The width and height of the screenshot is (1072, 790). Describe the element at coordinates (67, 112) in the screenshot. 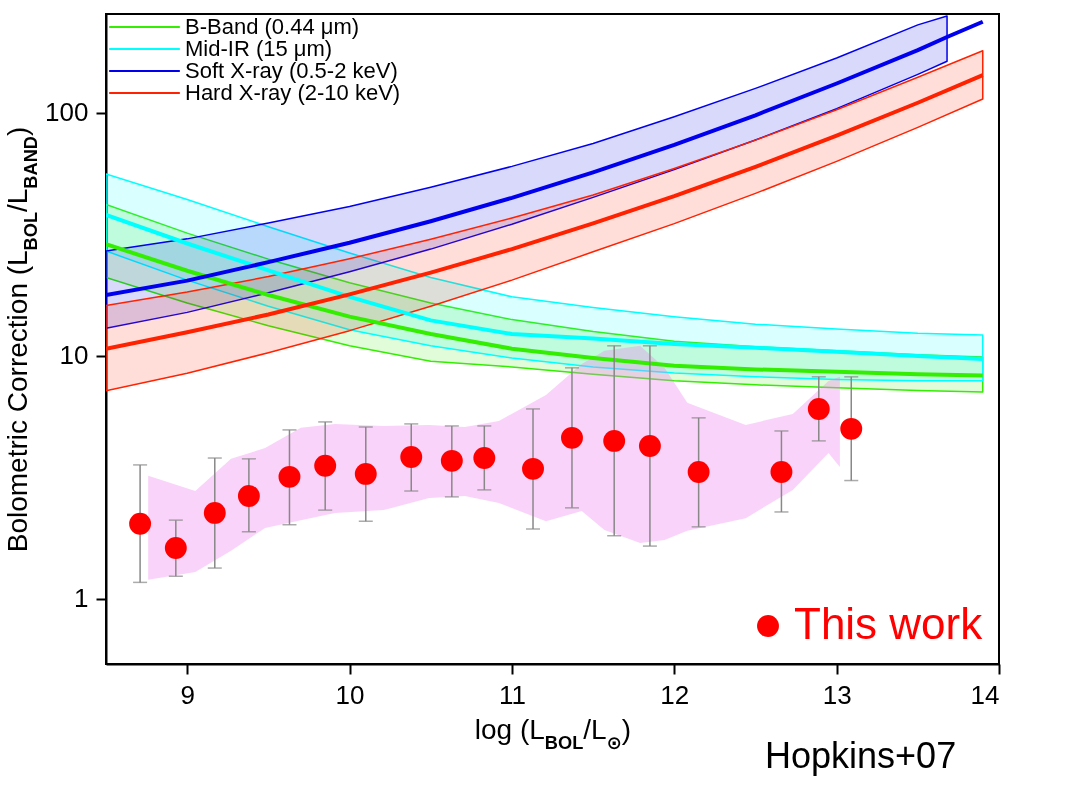

I see `y-tick-label: 100` at that location.